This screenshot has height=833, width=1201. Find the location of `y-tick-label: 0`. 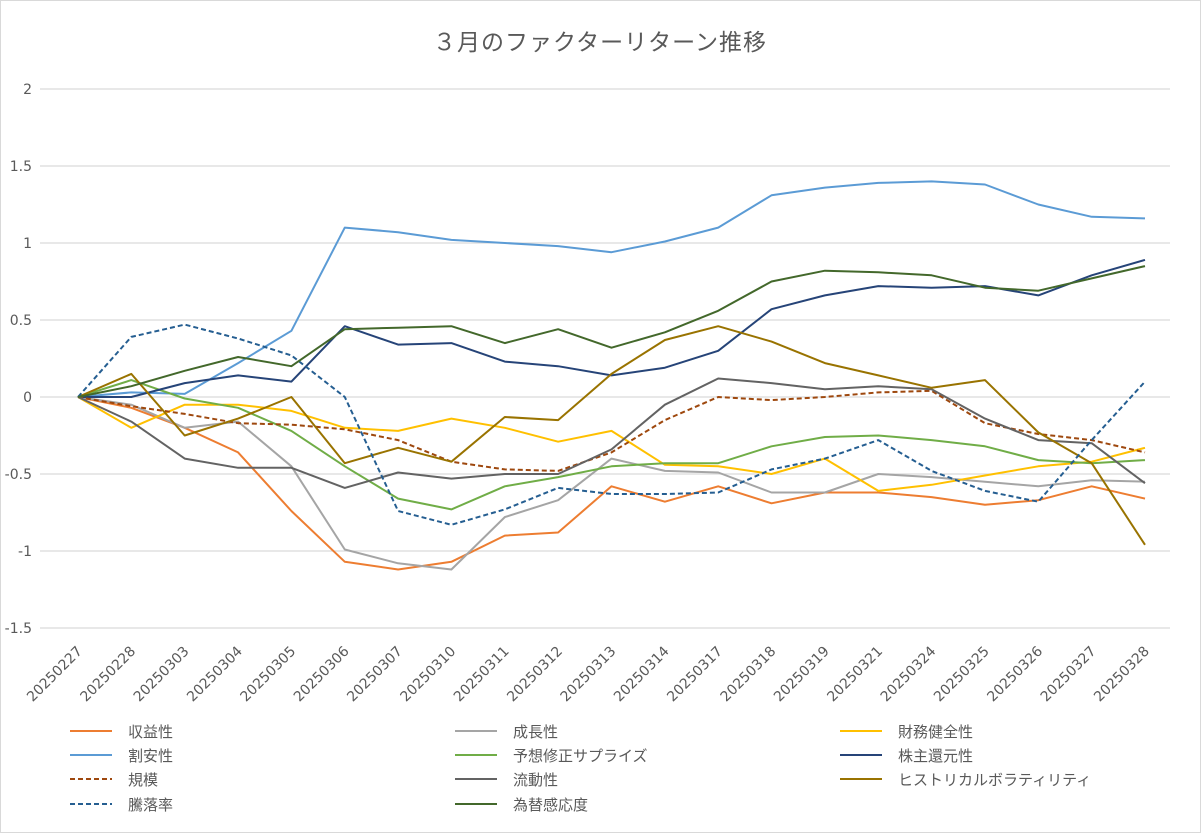

y-tick-label: 0 is located at coordinates (27, 398).